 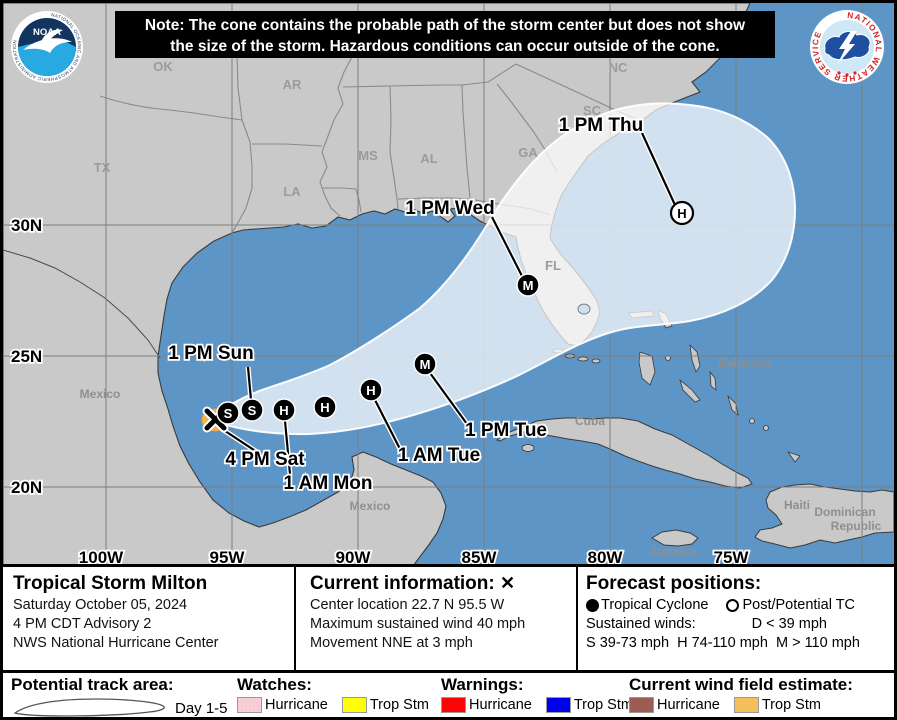 I want to click on latitude-labels: 30N 25N 20N, so click(x=26, y=356).